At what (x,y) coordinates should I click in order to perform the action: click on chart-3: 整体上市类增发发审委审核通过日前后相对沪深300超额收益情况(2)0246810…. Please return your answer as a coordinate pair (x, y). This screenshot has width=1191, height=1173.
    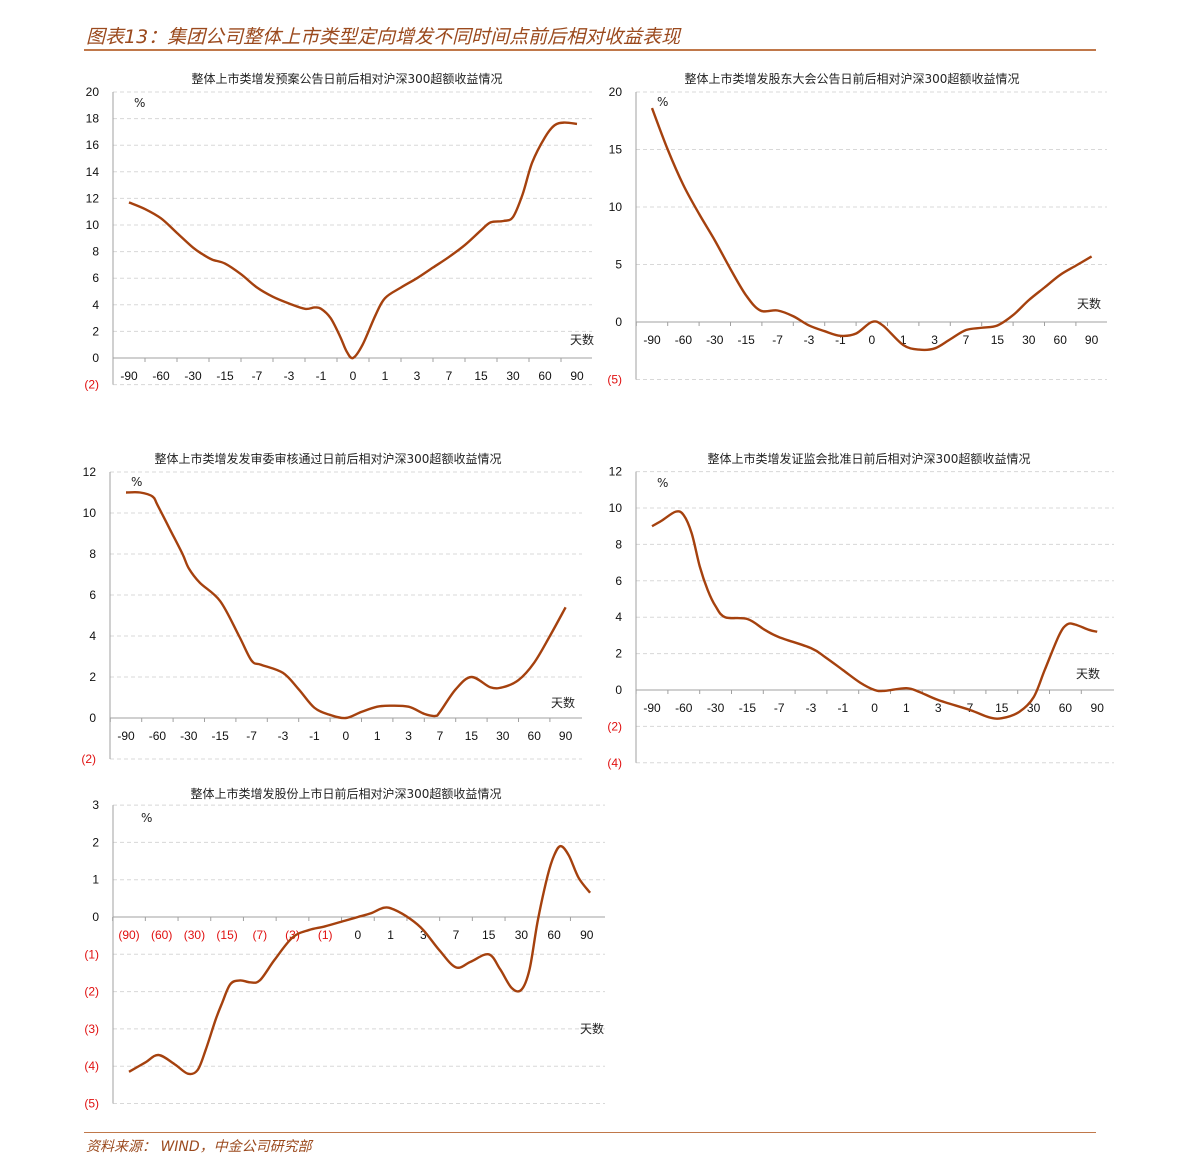
    Looking at the image, I should click on (331, 608).